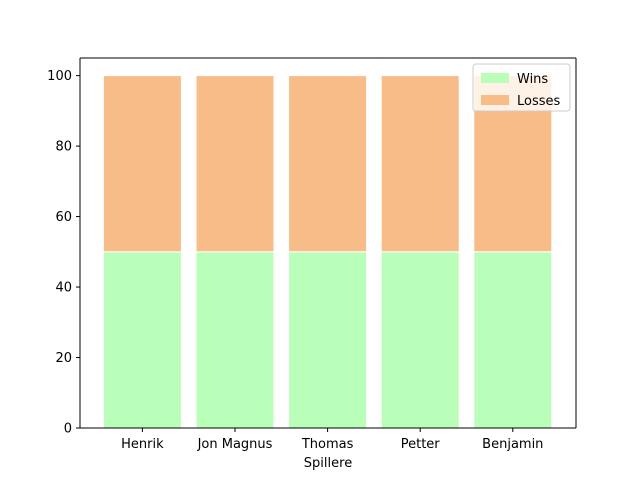 Image resolution: width=640 pixels, height=480 pixels. What do you see at coordinates (142, 164) in the screenshot?
I see `bar-losses-henrik` at bounding box center [142, 164].